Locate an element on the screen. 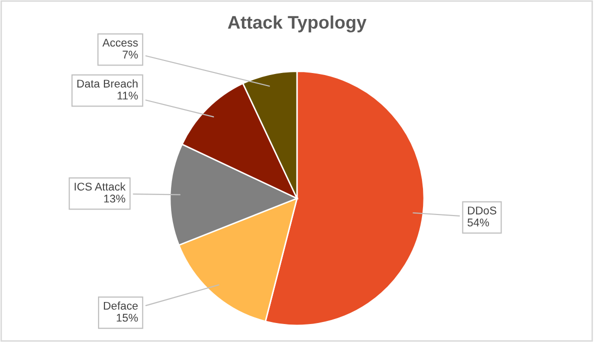  slice-label: DDoS is located at coordinates (482, 210).